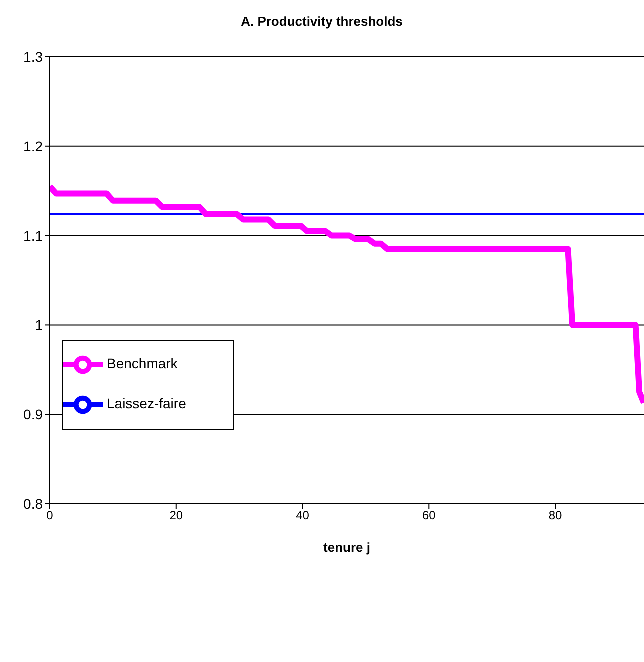 Image resolution: width=644 pixels, height=662 pixels. I want to click on x-tick-label: 60, so click(429, 515).